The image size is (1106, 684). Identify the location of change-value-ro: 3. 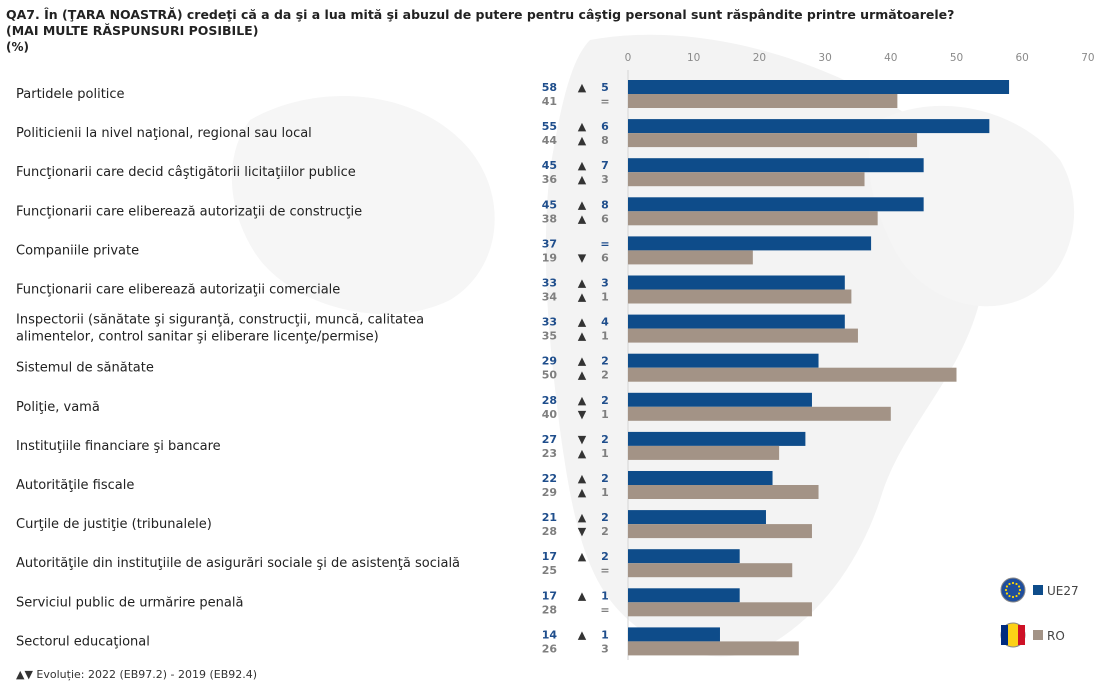
(605, 179).